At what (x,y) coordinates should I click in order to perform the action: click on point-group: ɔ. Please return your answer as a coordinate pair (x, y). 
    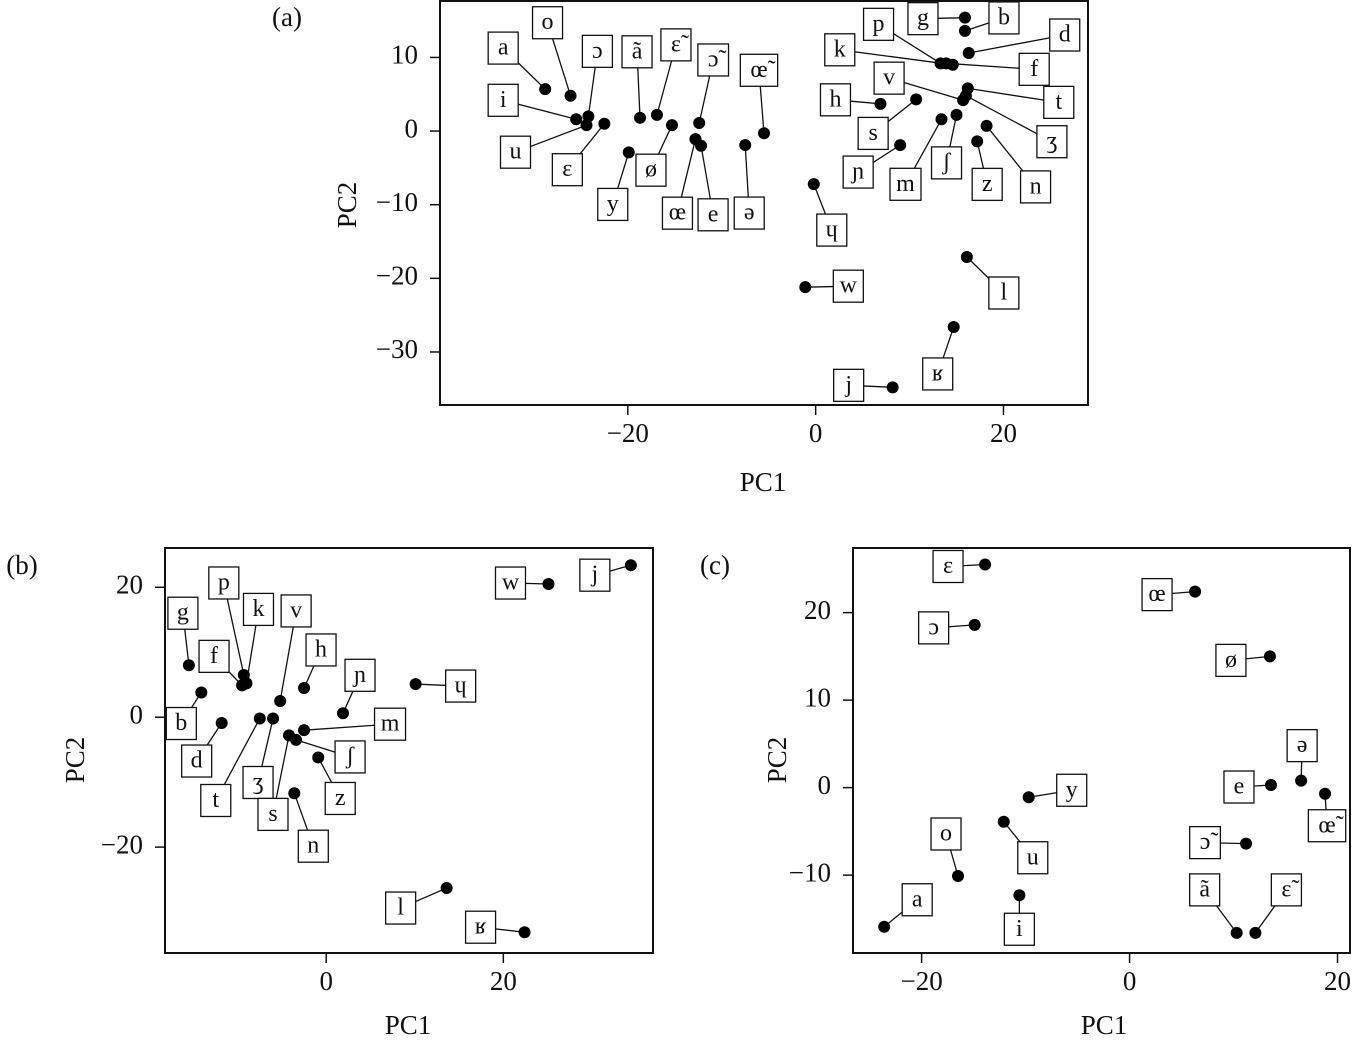
    Looking at the image, I should click on (597, 78).